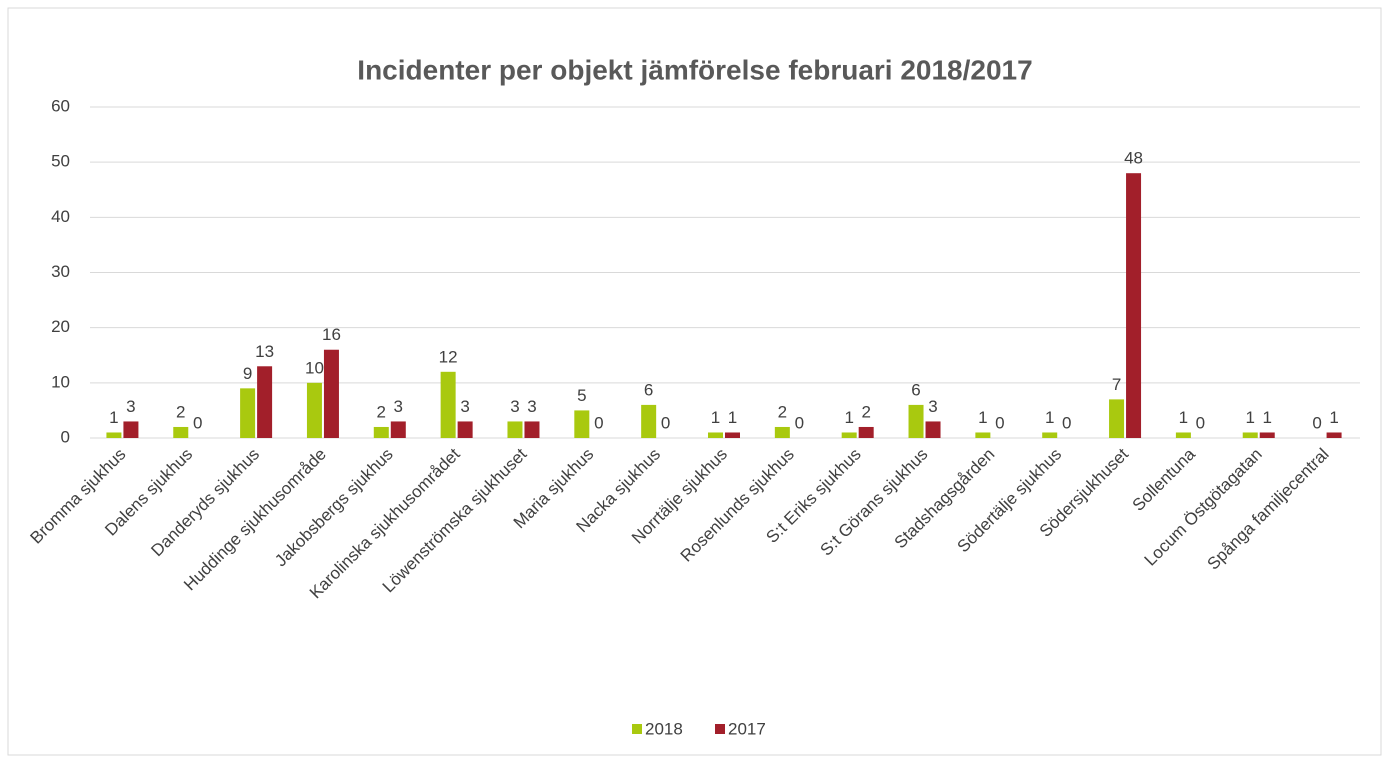  Describe the element at coordinates (60, 216) in the screenshot. I see `y-tick-label: 40` at that location.